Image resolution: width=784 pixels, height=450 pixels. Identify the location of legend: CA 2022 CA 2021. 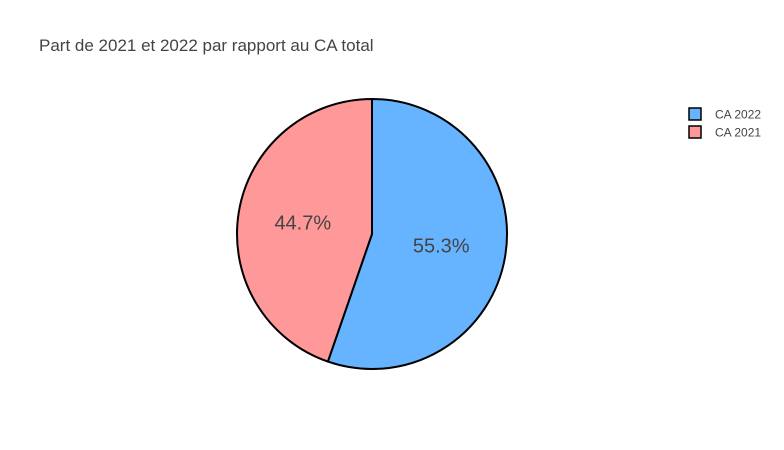
(724, 123).